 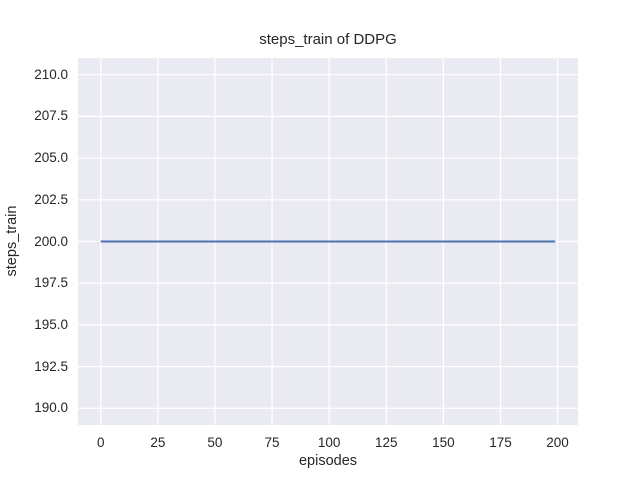 What do you see at coordinates (51, 74) in the screenshot?
I see `y-tick-label: 210.0` at bounding box center [51, 74].